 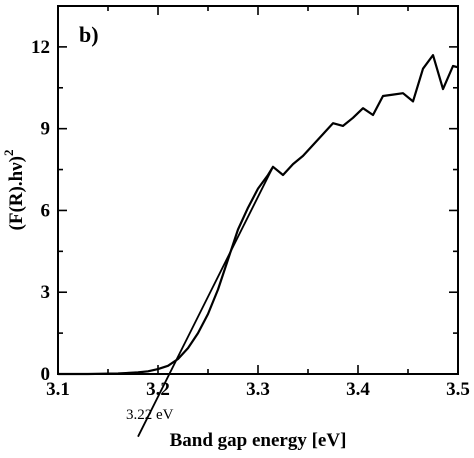 What do you see at coordinates (40, 47) in the screenshot?
I see `y-tick-label: 12` at bounding box center [40, 47].